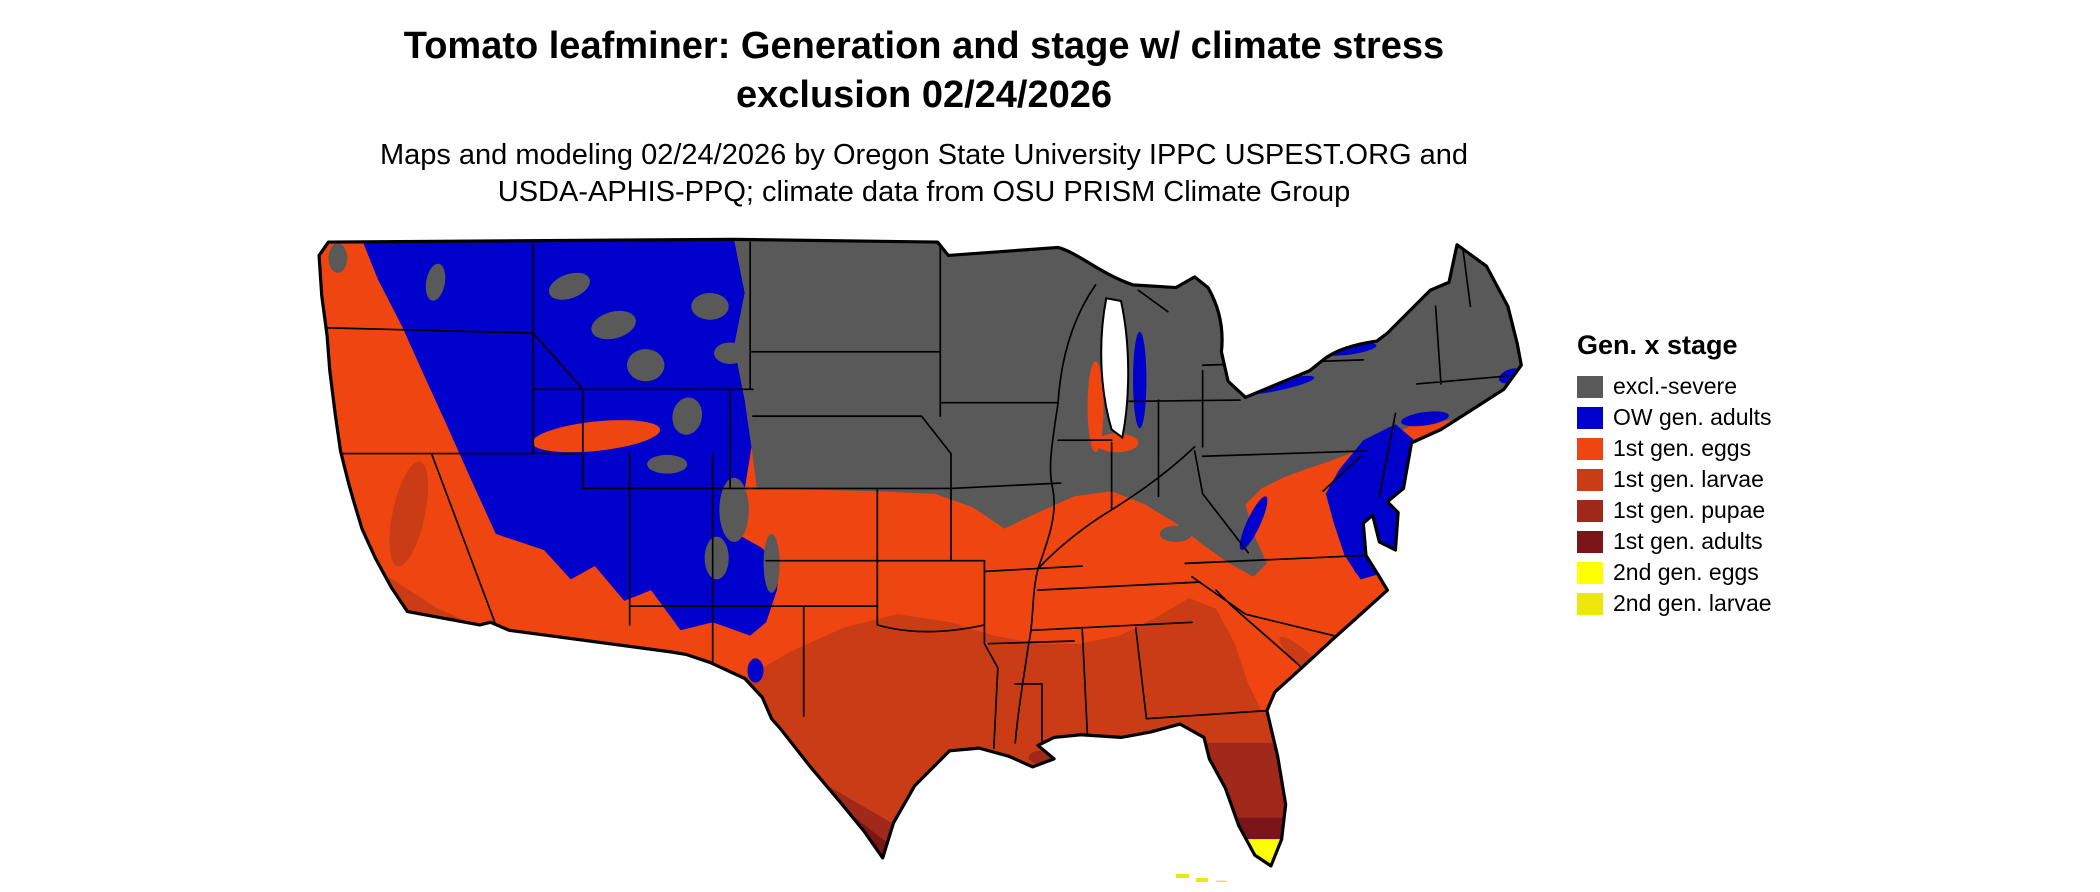 This screenshot has width=2100, height=892. What do you see at coordinates (1095, 407) in the screenshot?
I see `region-eggs-lake-michigan-west` at bounding box center [1095, 407].